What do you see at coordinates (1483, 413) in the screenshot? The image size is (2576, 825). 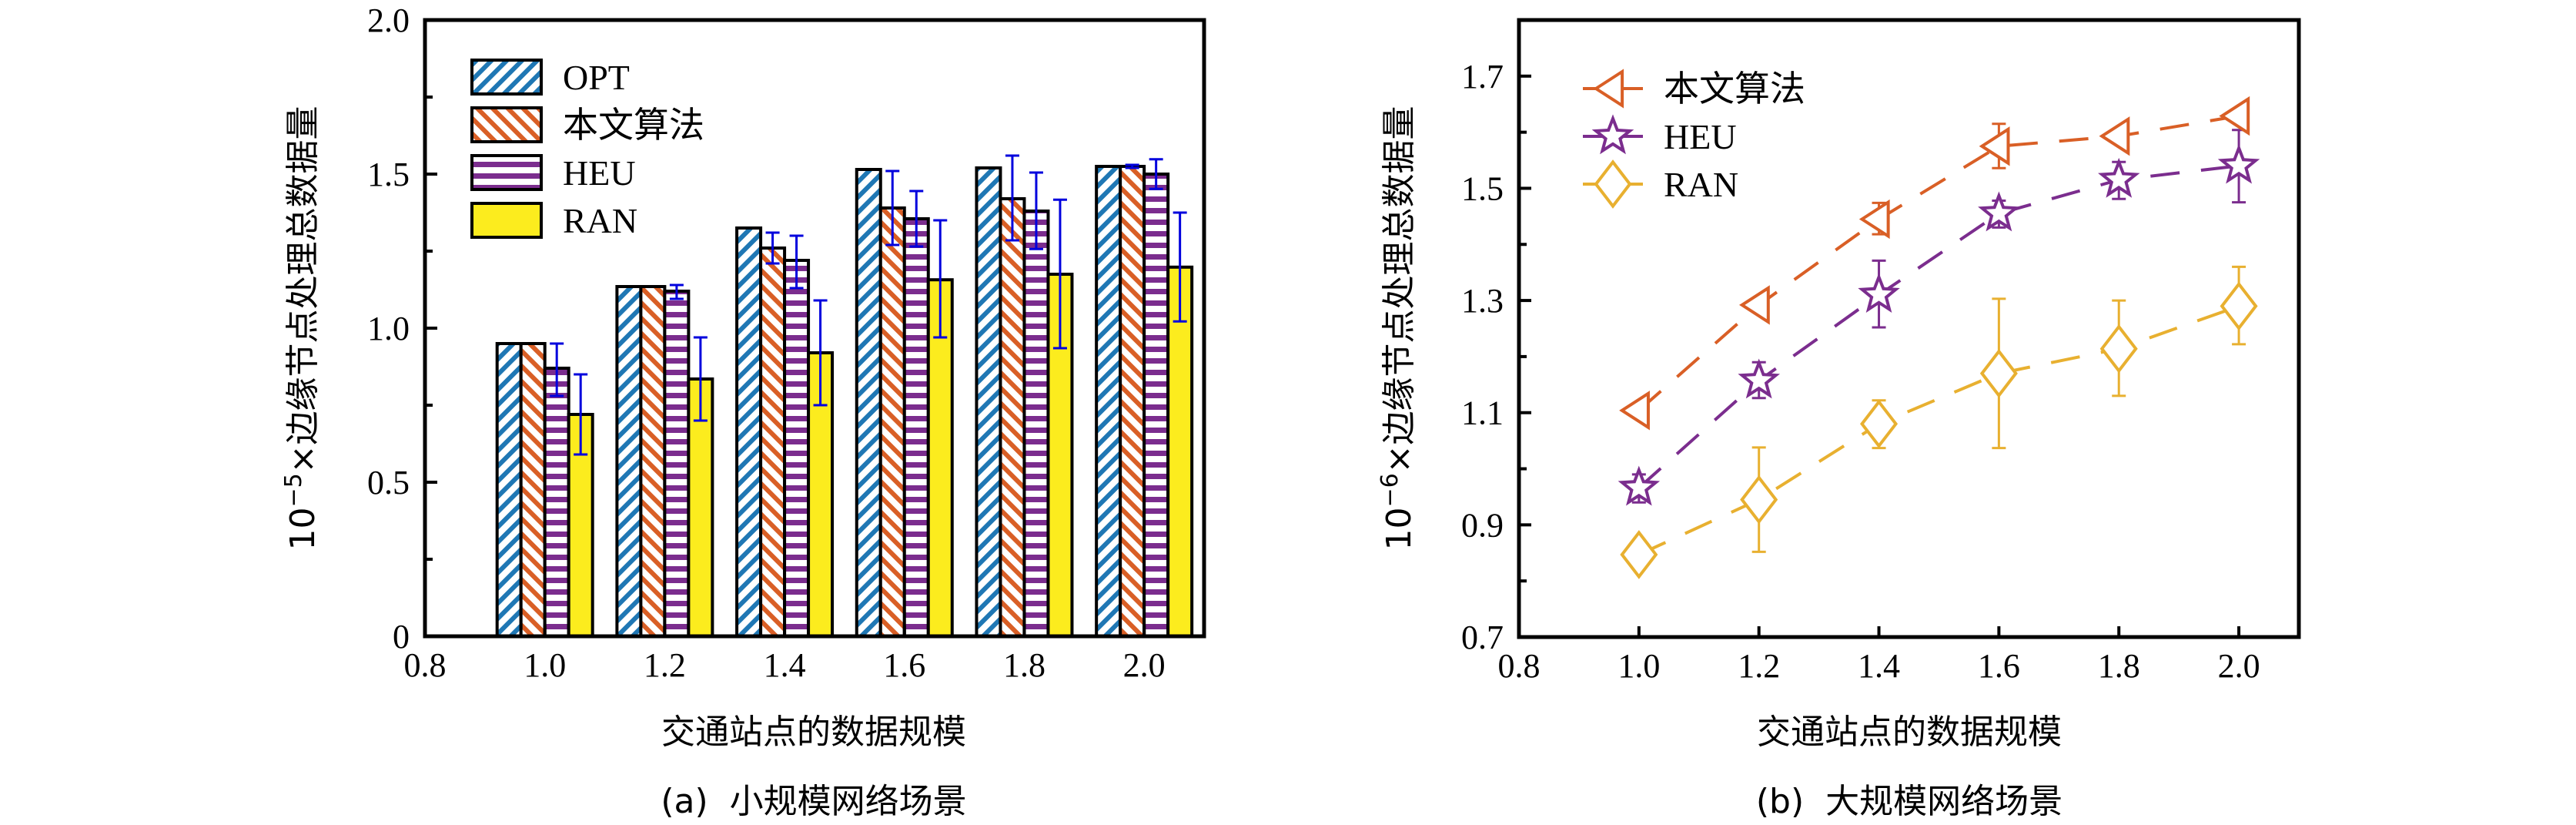 I see `y-tick-label: 1.1` at bounding box center [1483, 413].